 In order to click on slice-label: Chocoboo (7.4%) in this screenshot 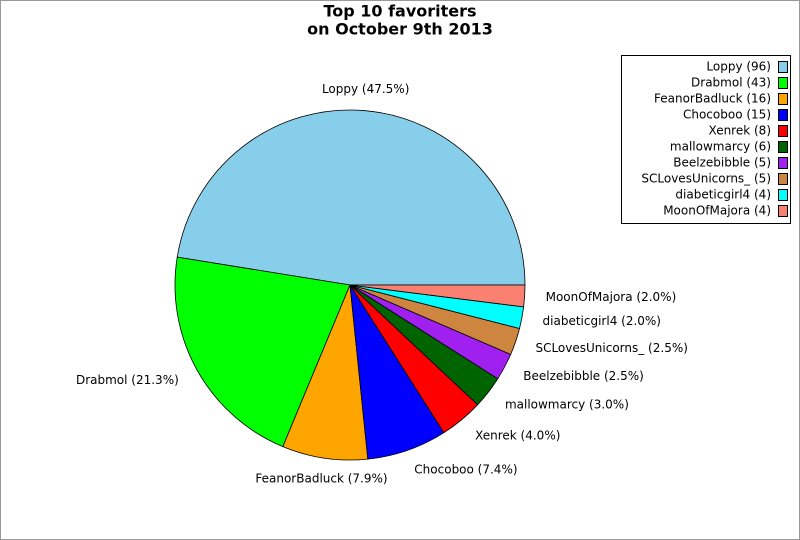, I will do `click(465, 470)`.